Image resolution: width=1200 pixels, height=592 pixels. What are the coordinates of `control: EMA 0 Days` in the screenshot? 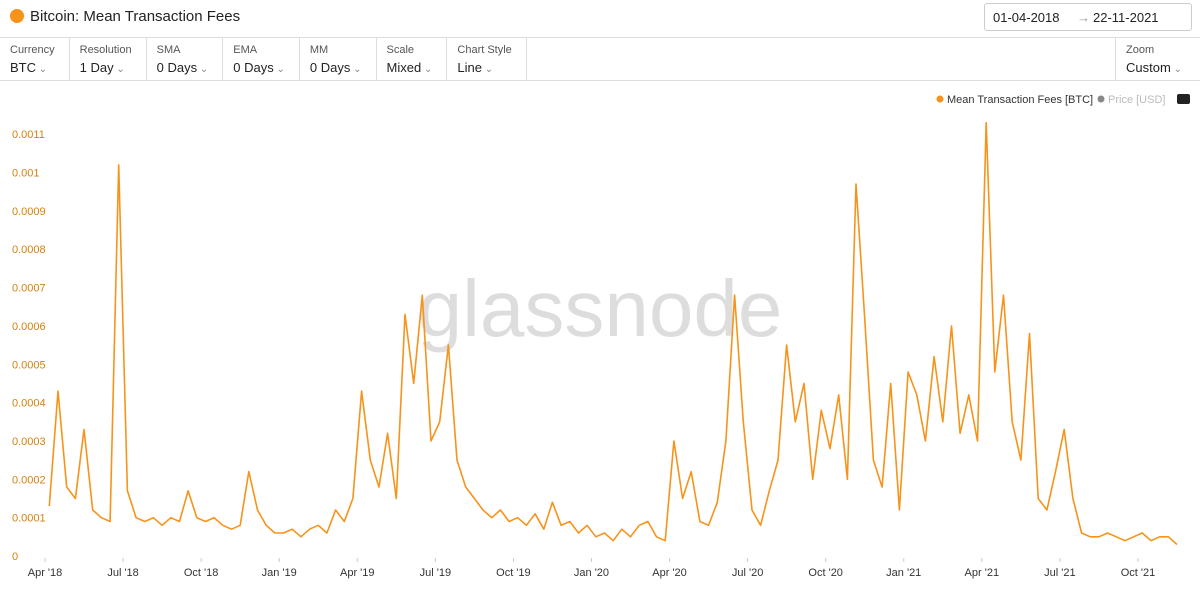 It's located at (261, 59).